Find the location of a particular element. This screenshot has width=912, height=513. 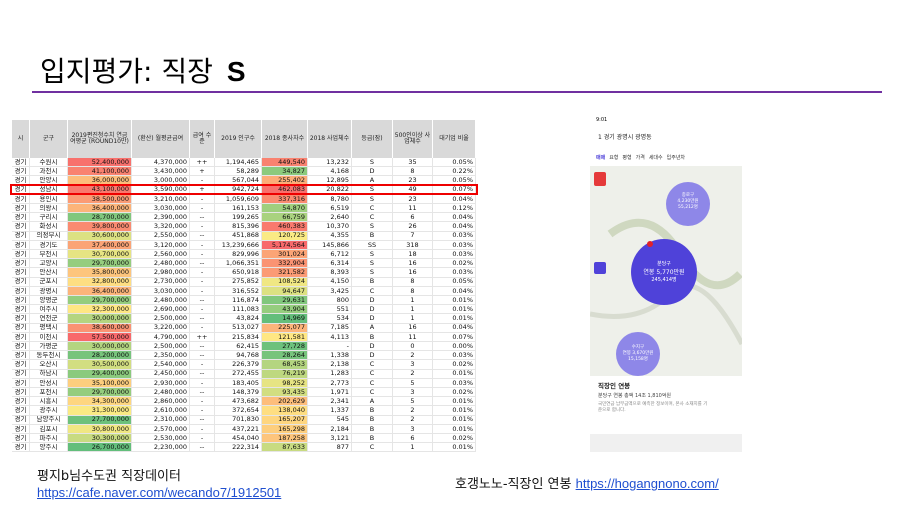

table-cell: 451,868 is located at coordinates (238, 236).